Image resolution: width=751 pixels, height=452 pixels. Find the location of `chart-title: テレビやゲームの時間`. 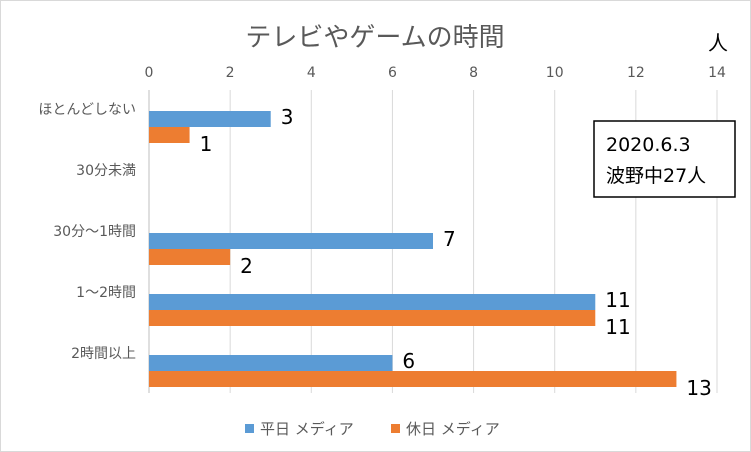

chart-title: テレビやゲームの時間 is located at coordinates (374, 38).